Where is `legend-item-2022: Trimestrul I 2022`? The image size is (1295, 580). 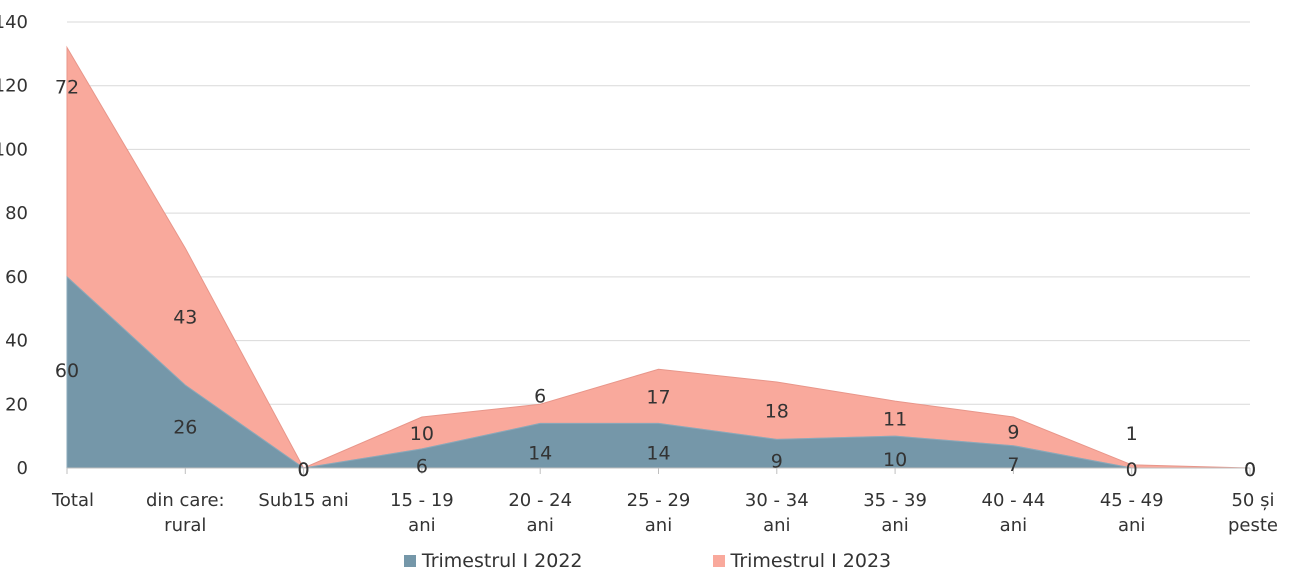
legend-item-2022: Trimestrul I 2022 is located at coordinates (493, 561).